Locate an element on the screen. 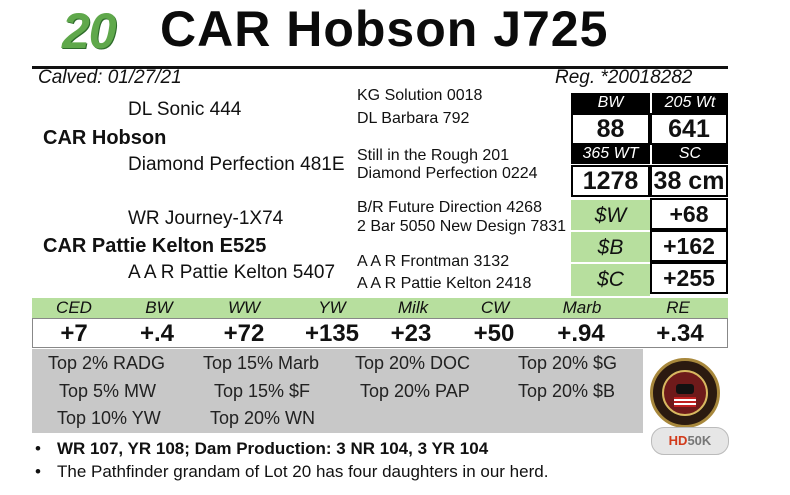 The width and height of the screenshot is (790, 495). dam-dam-dam: A A R Pattie Kelton 2418 is located at coordinates (444, 283).